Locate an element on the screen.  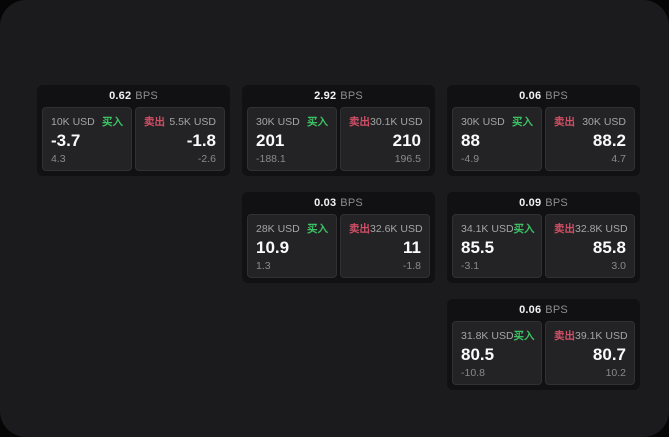
buy-notional-label: 10K USD is located at coordinates (73, 121).